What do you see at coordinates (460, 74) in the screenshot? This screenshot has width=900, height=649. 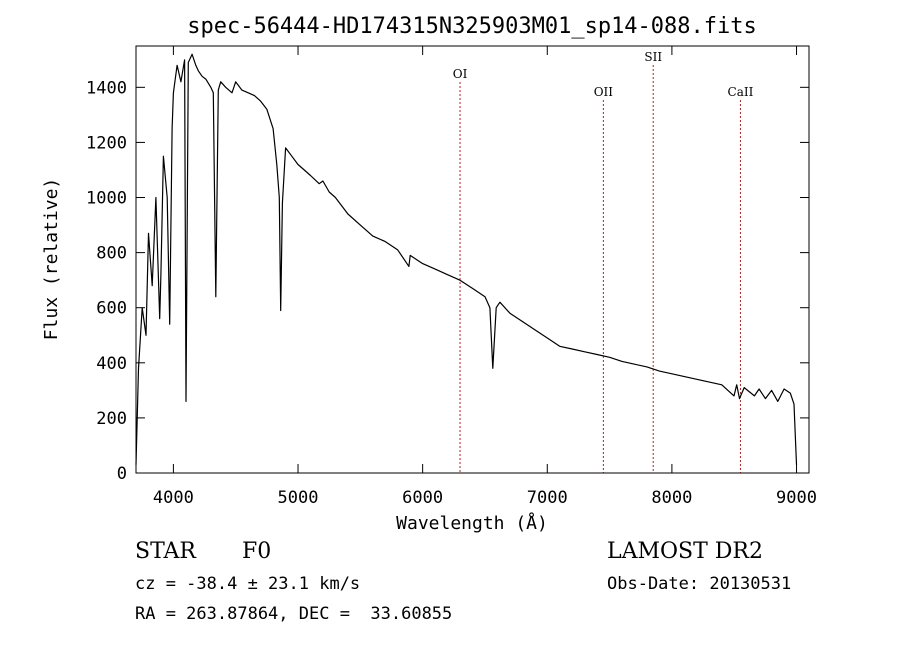 I see `line-marker-label: OI` at bounding box center [460, 74].